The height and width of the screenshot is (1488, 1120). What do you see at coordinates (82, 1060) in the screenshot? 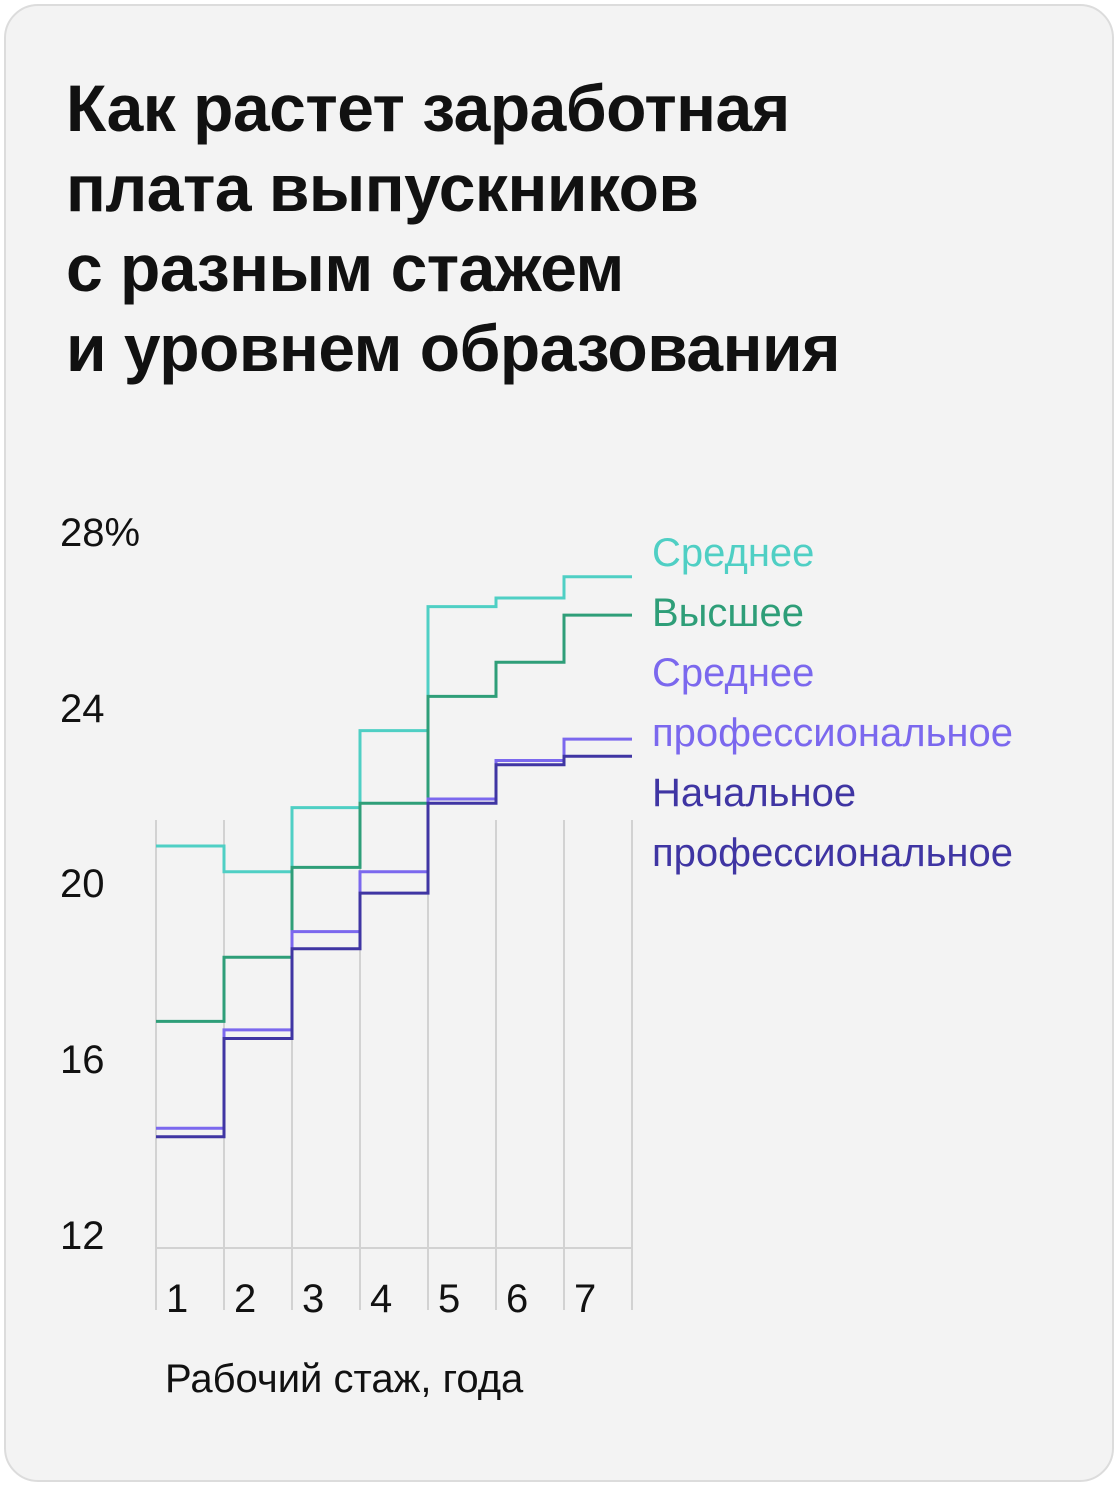
I see `y-tick-label: 16` at bounding box center [82, 1060].